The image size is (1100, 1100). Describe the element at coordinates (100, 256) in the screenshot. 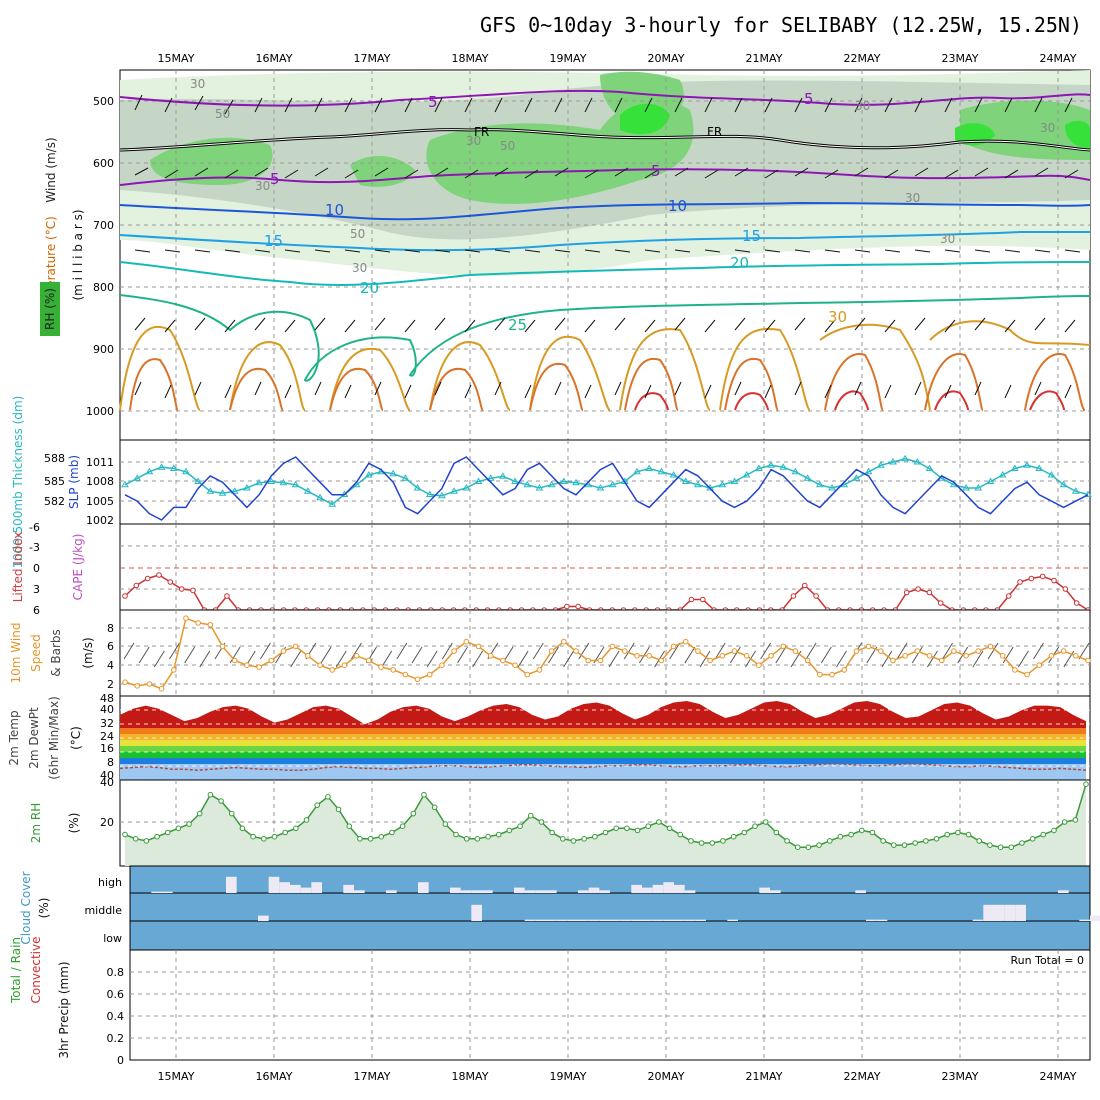

I see `pressure-ticks: 500 600 700 800 900 1000` at that location.